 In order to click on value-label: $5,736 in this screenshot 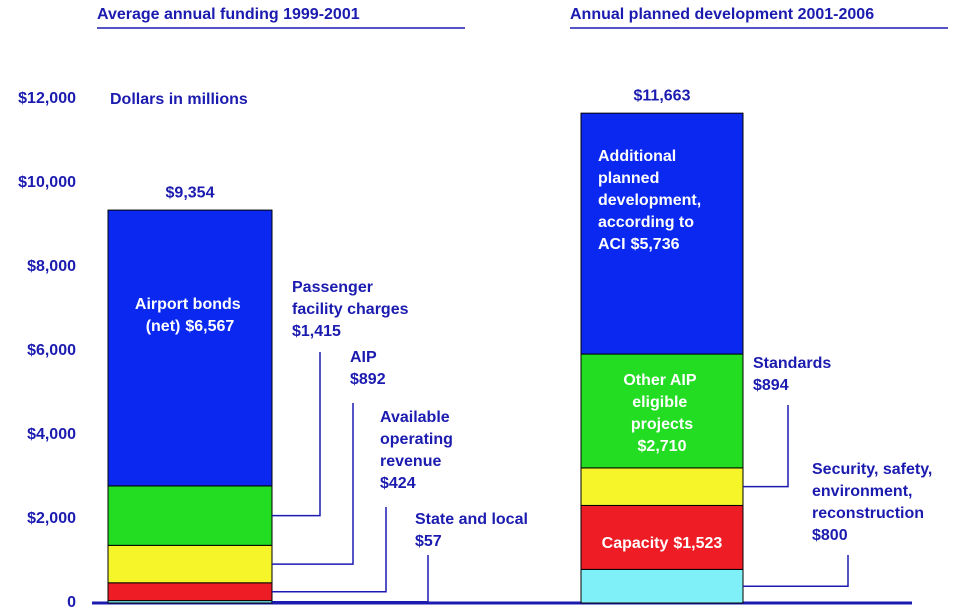, I will do `click(655, 244)`.